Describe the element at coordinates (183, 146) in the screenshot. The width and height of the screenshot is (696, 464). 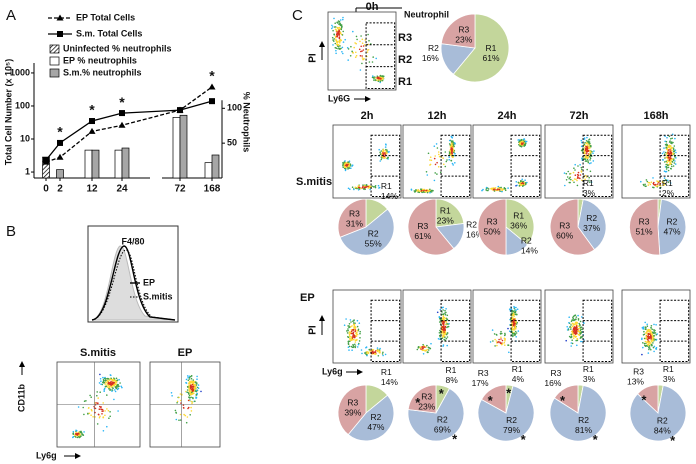
I see `bar` at that location.